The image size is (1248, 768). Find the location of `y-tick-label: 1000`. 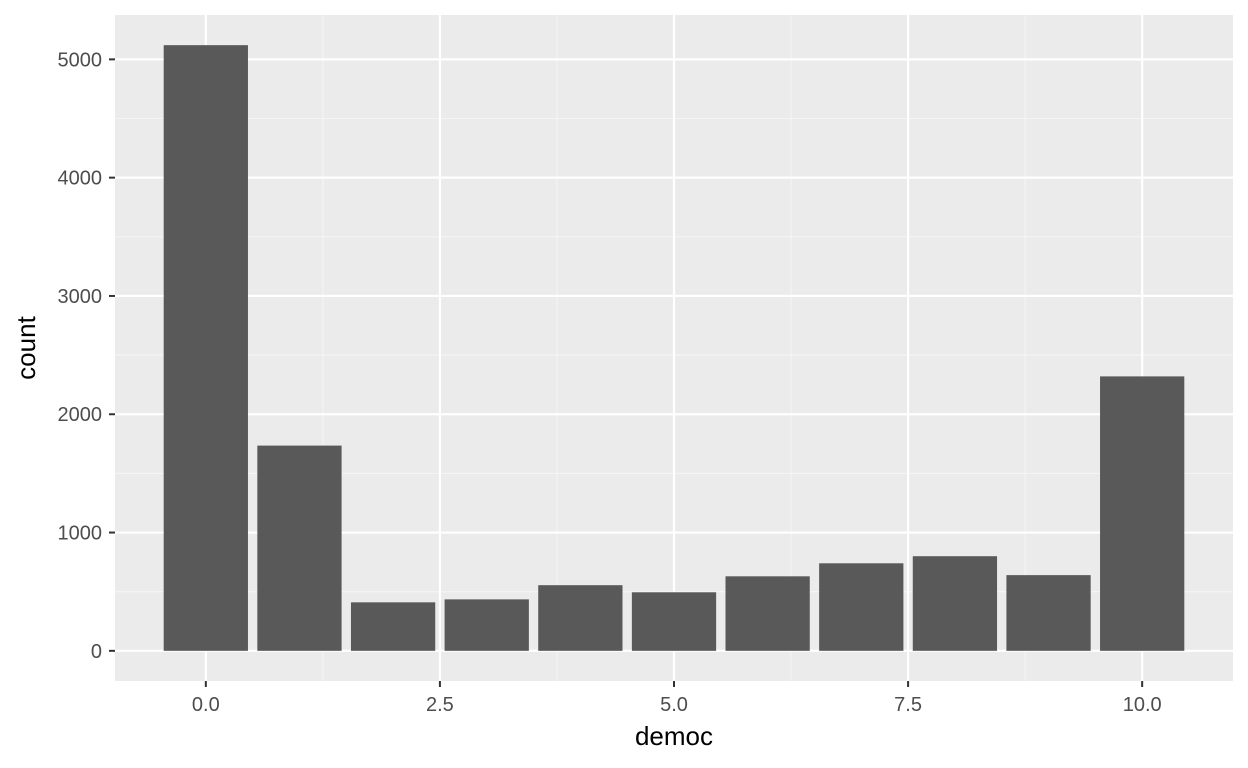

y-tick-label: 1000 is located at coordinates (80, 534).